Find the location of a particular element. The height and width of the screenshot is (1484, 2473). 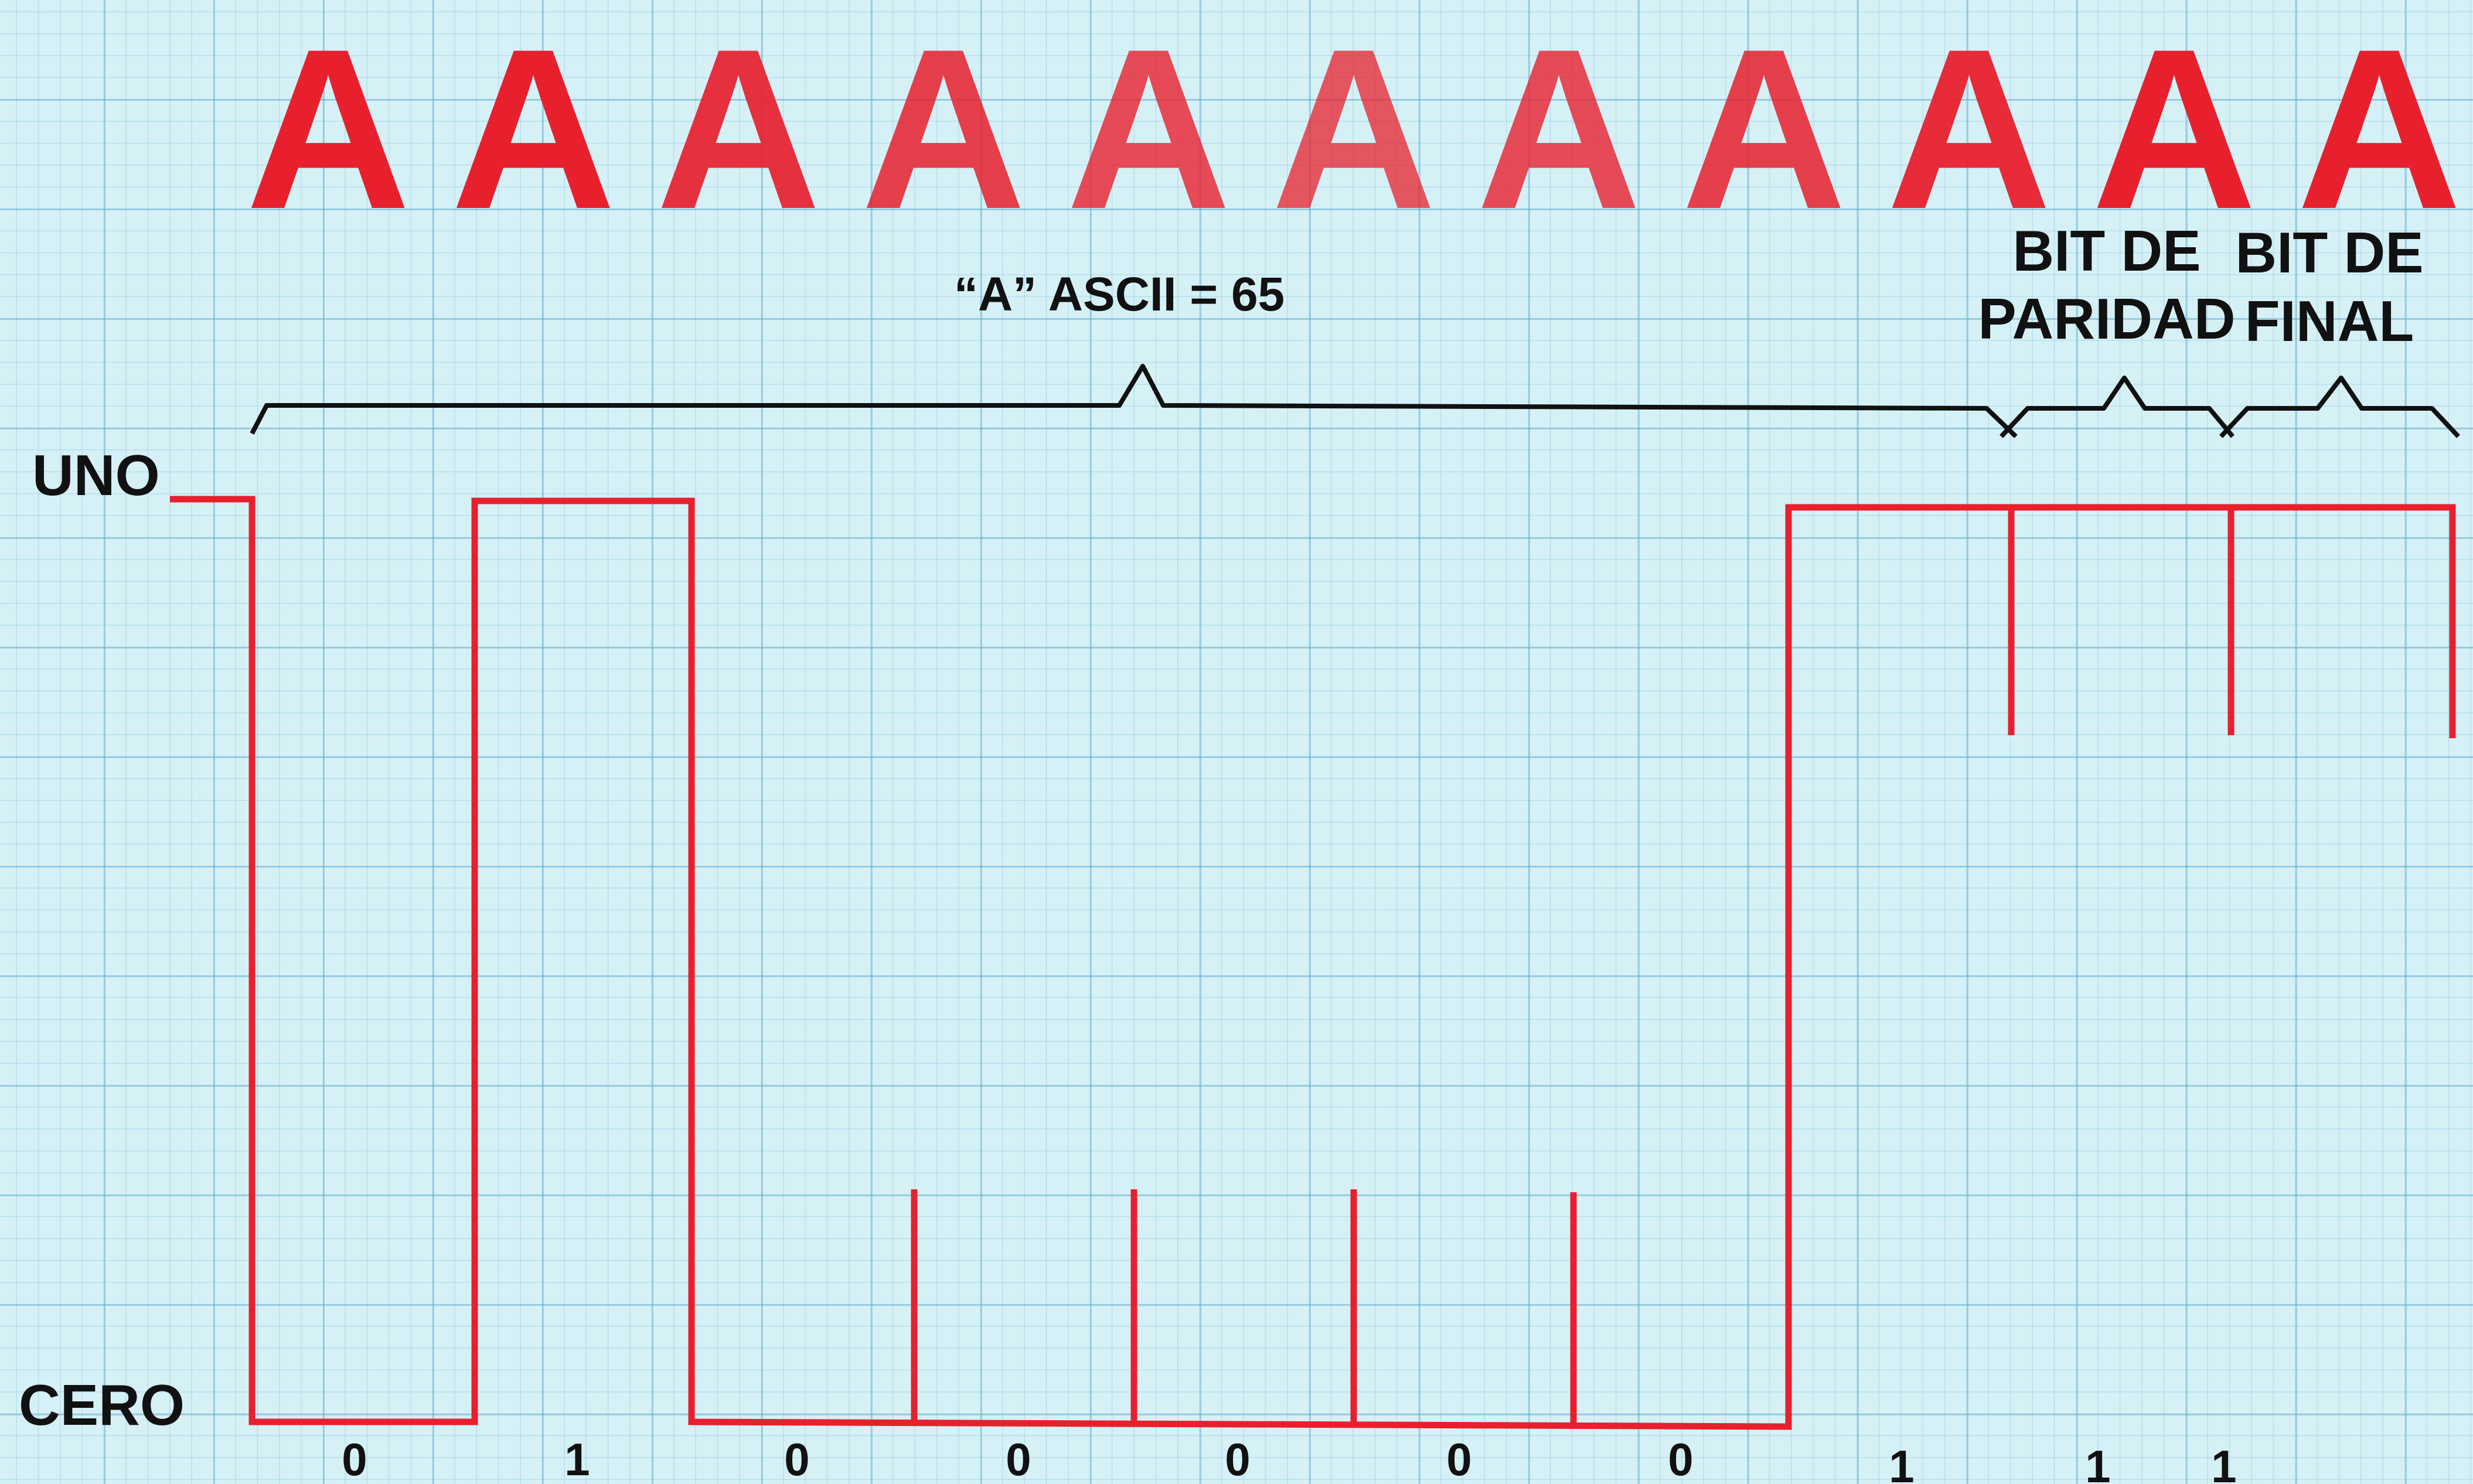

bit-value-4: 0 is located at coordinates (1018, 1459).